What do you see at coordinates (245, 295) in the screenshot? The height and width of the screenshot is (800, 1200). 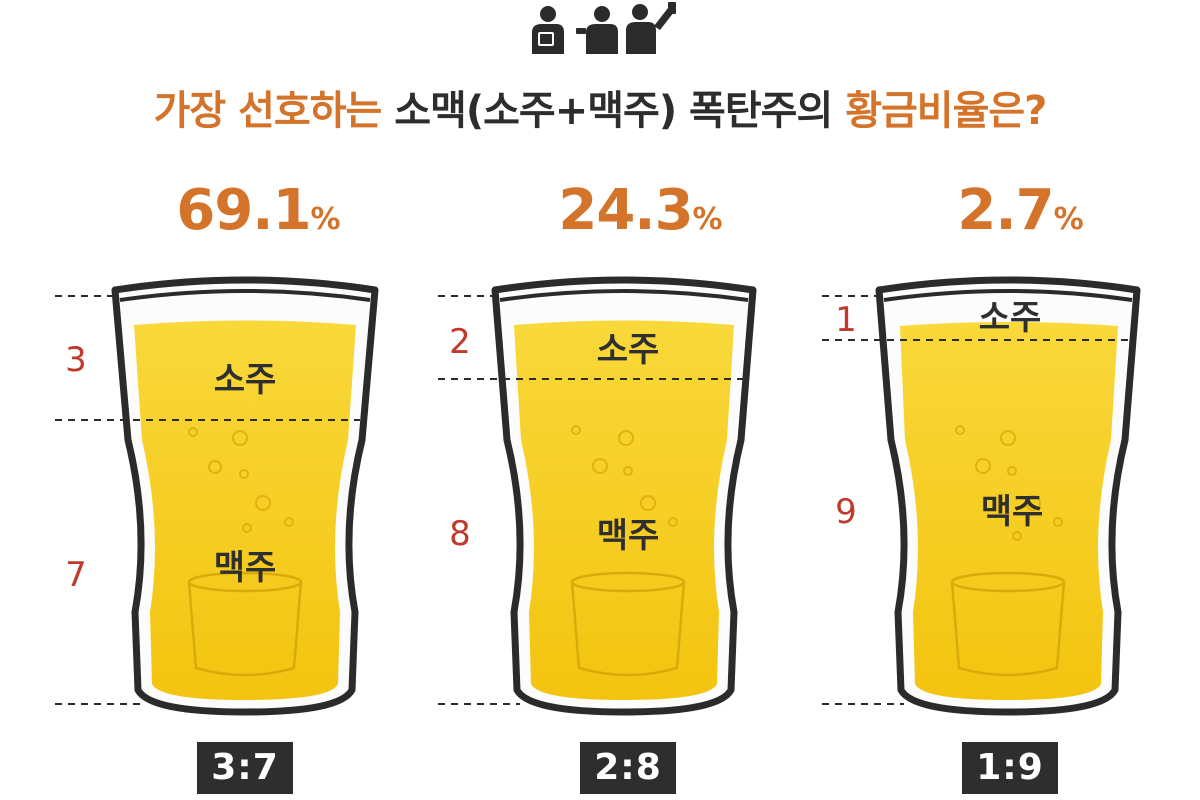 I see `glass-1-rim` at bounding box center [245, 295].